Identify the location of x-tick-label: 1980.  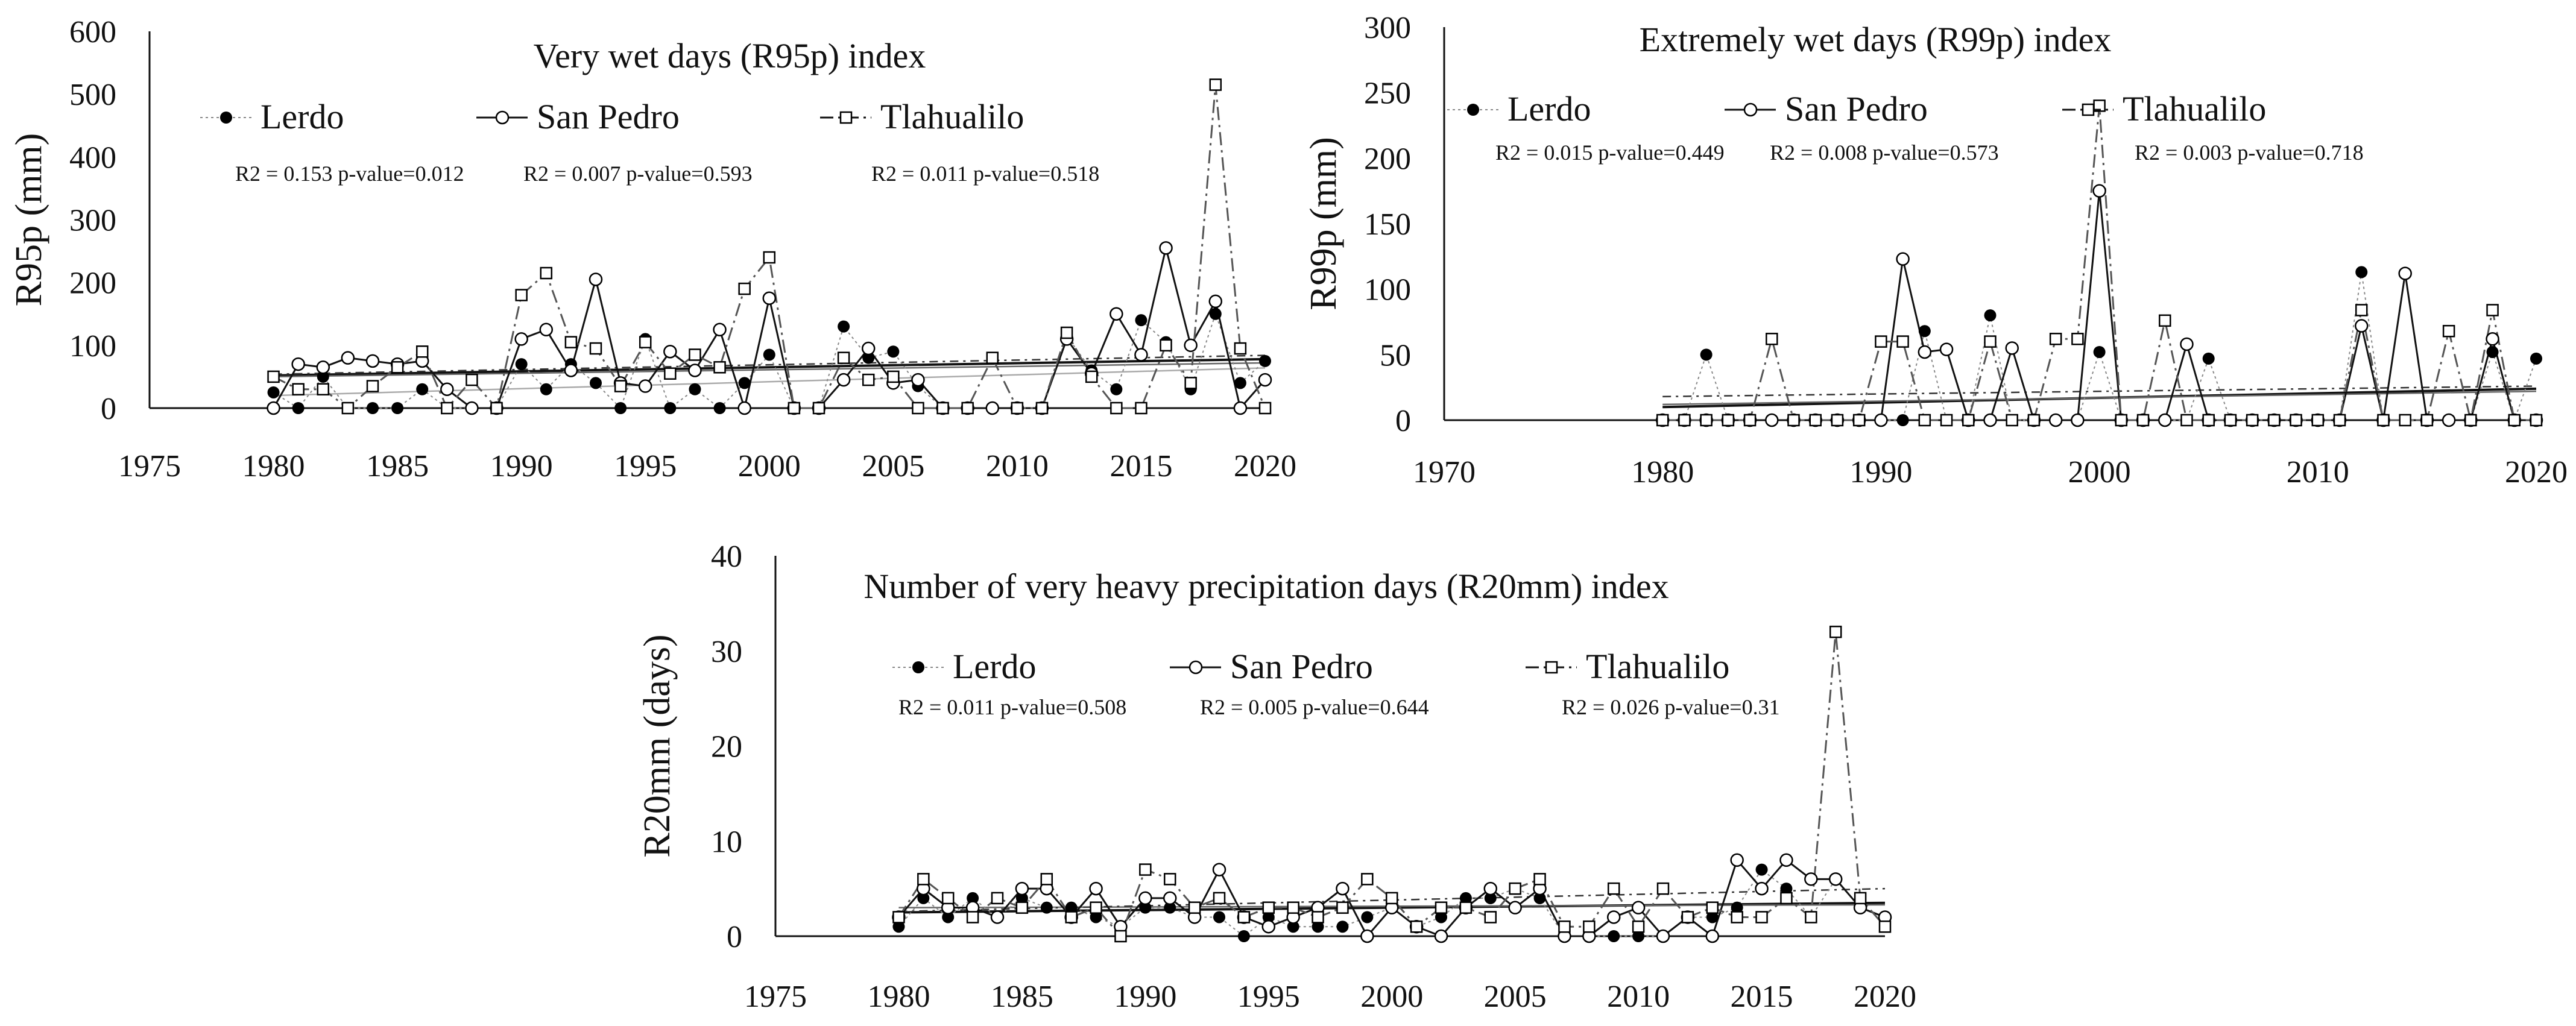
(898, 997).